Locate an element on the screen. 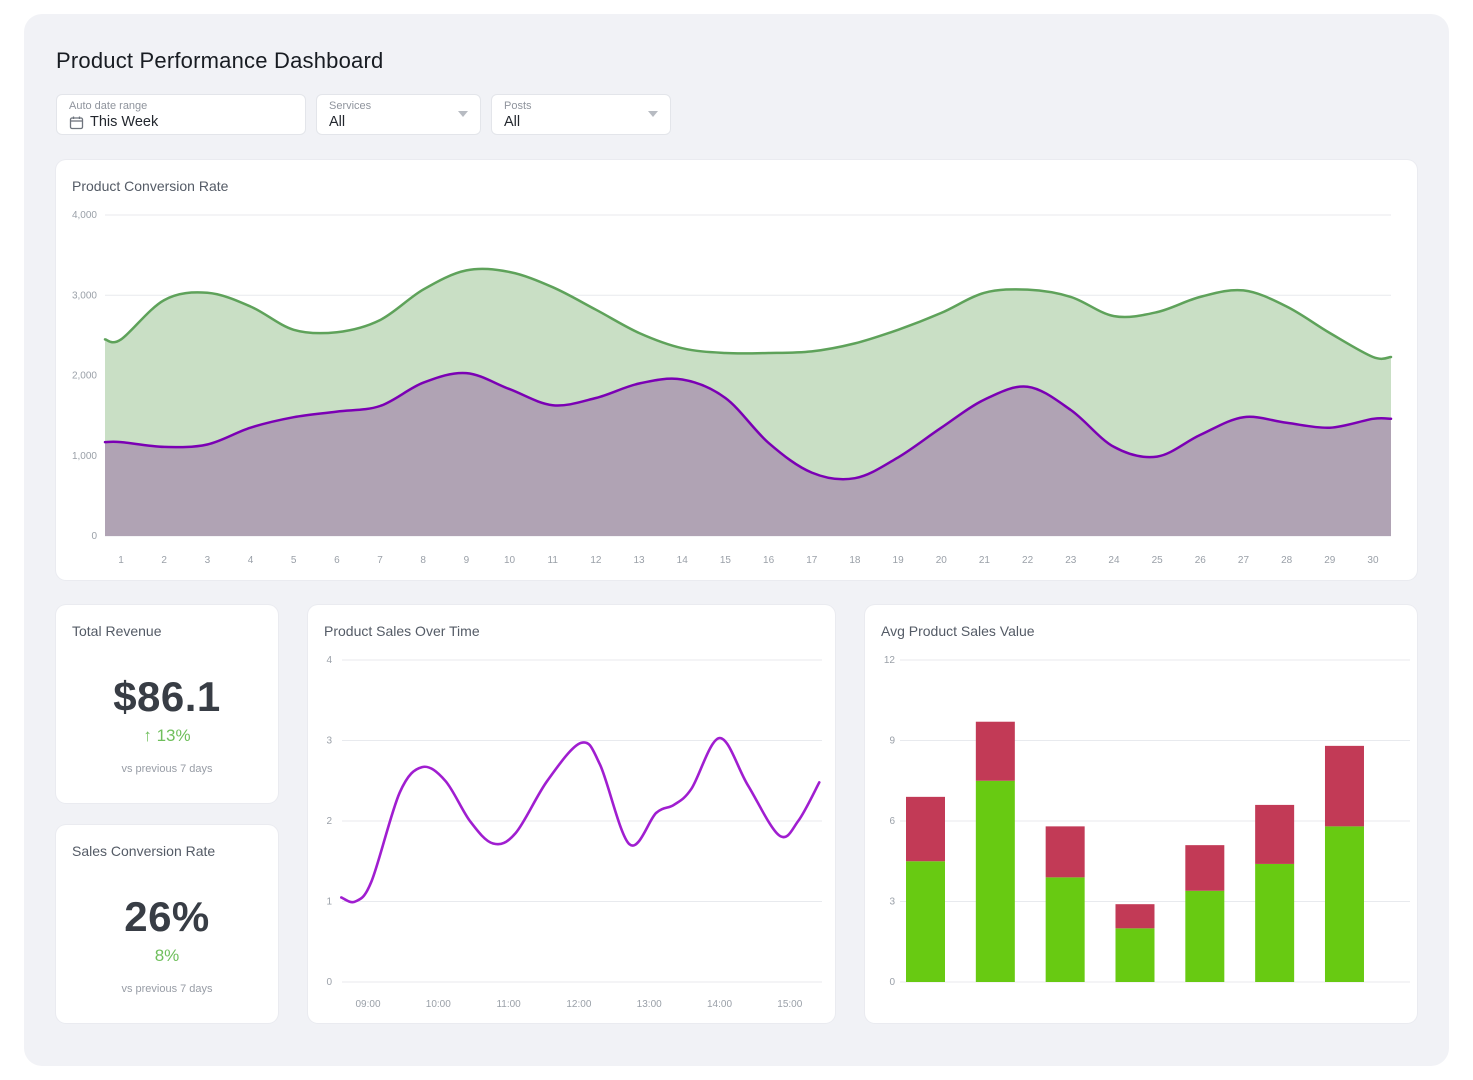 The height and width of the screenshot is (1080, 1473). sales-line-chart: 0 1 2 3 4 09:00 10:00 11:00 12:00 13:00 14:00 15:00 is located at coordinates (574, 832).